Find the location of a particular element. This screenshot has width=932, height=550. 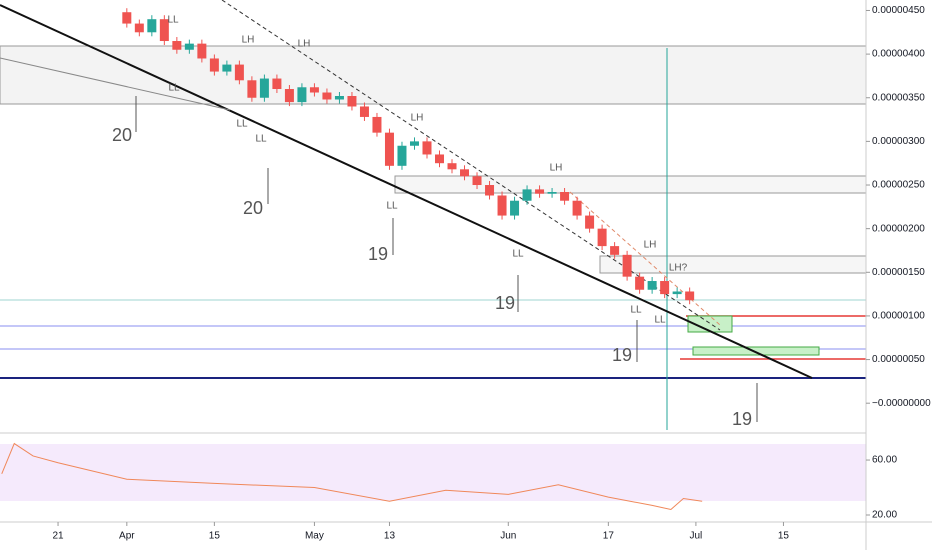

rsi-band is located at coordinates (433, 472).